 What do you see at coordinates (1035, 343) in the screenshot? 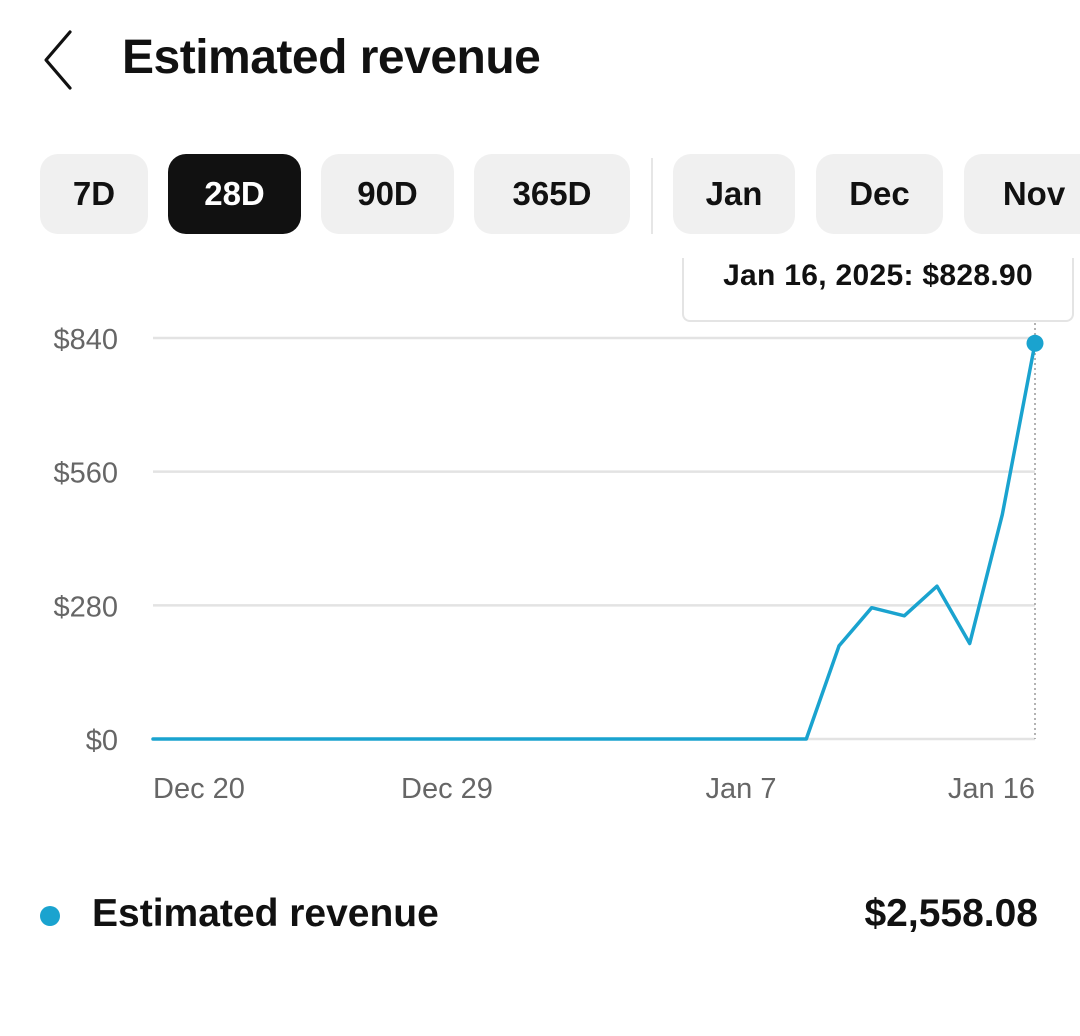
I see `highlight-point` at bounding box center [1035, 343].